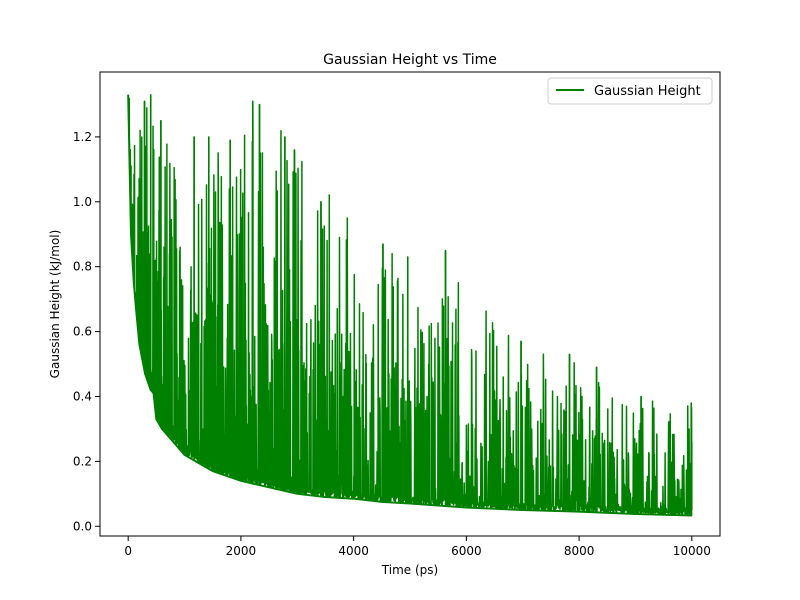 This screenshot has width=800, height=600. I want to click on y-axis: 0.0 0.2 0.4 0.6 0.8 1.0 1.2, so click(86, 331).